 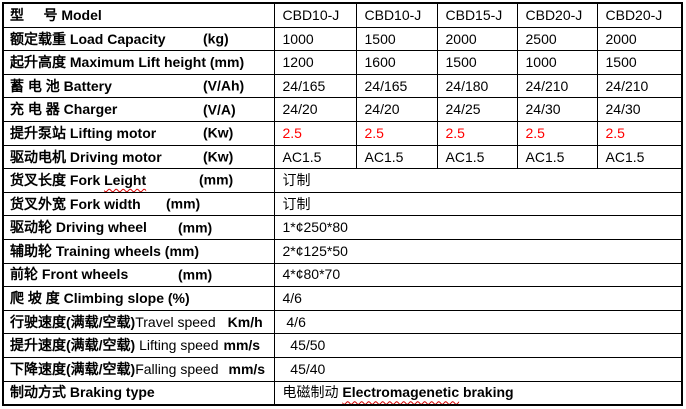 What do you see at coordinates (138, 62) in the screenshot?
I see `spec-label-lift-height: 起升高度 Maximum Lift height (mm)` at bounding box center [138, 62].